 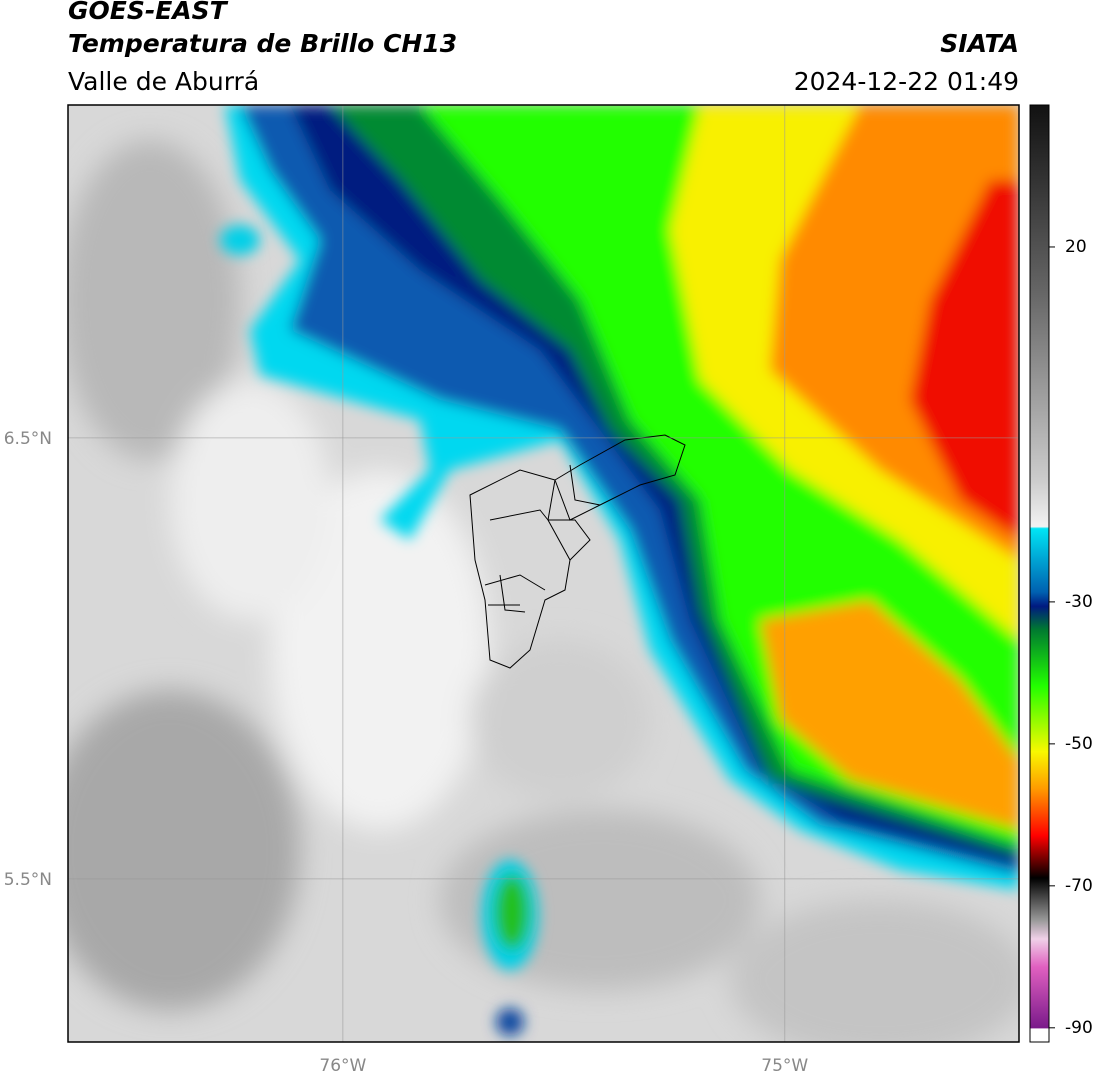 I want to click on y-tick-label: 6.5°N, so click(x=28, y=439).